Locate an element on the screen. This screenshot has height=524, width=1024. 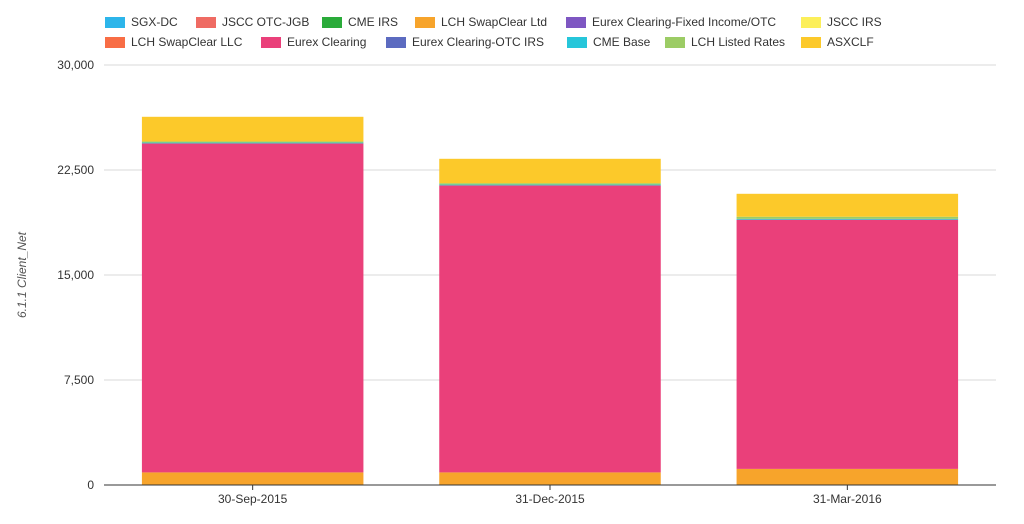
legend-item-lch-swapclear-ltd: LCH SwapClear Ltd is located at coordinates (481, 22).